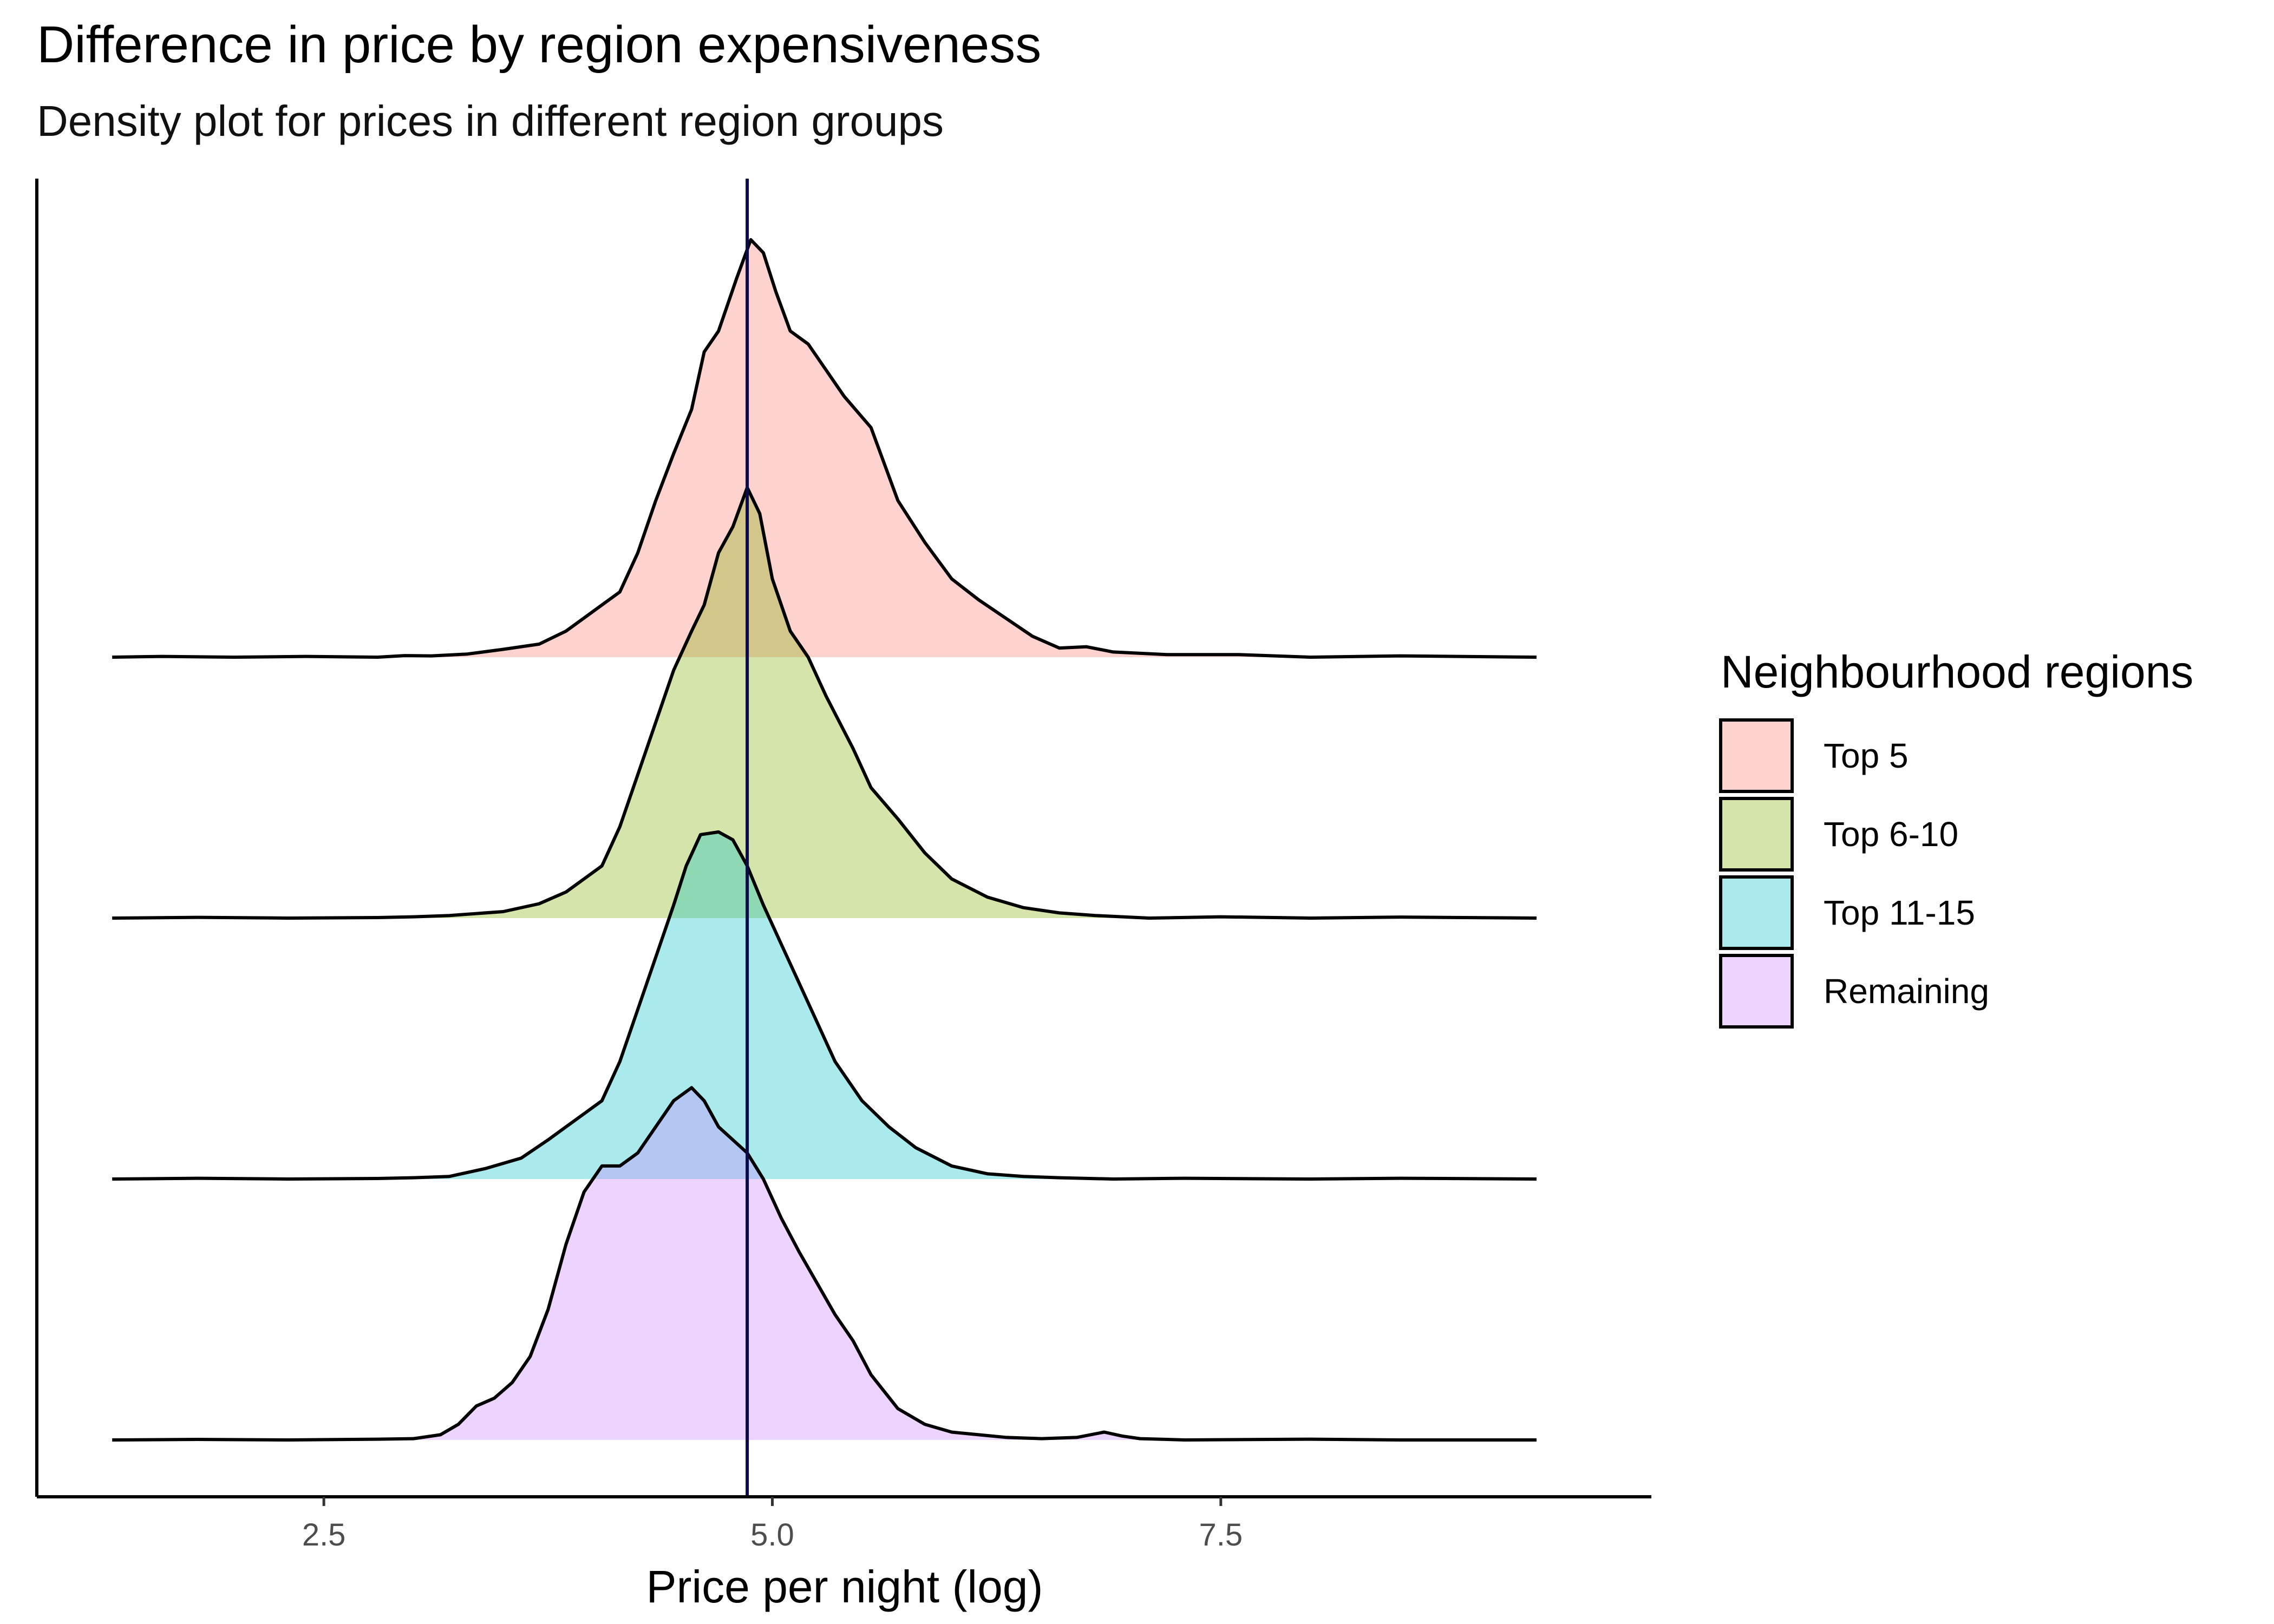  I want to click on legend-item: Top 6-10, so click(1839, 834).